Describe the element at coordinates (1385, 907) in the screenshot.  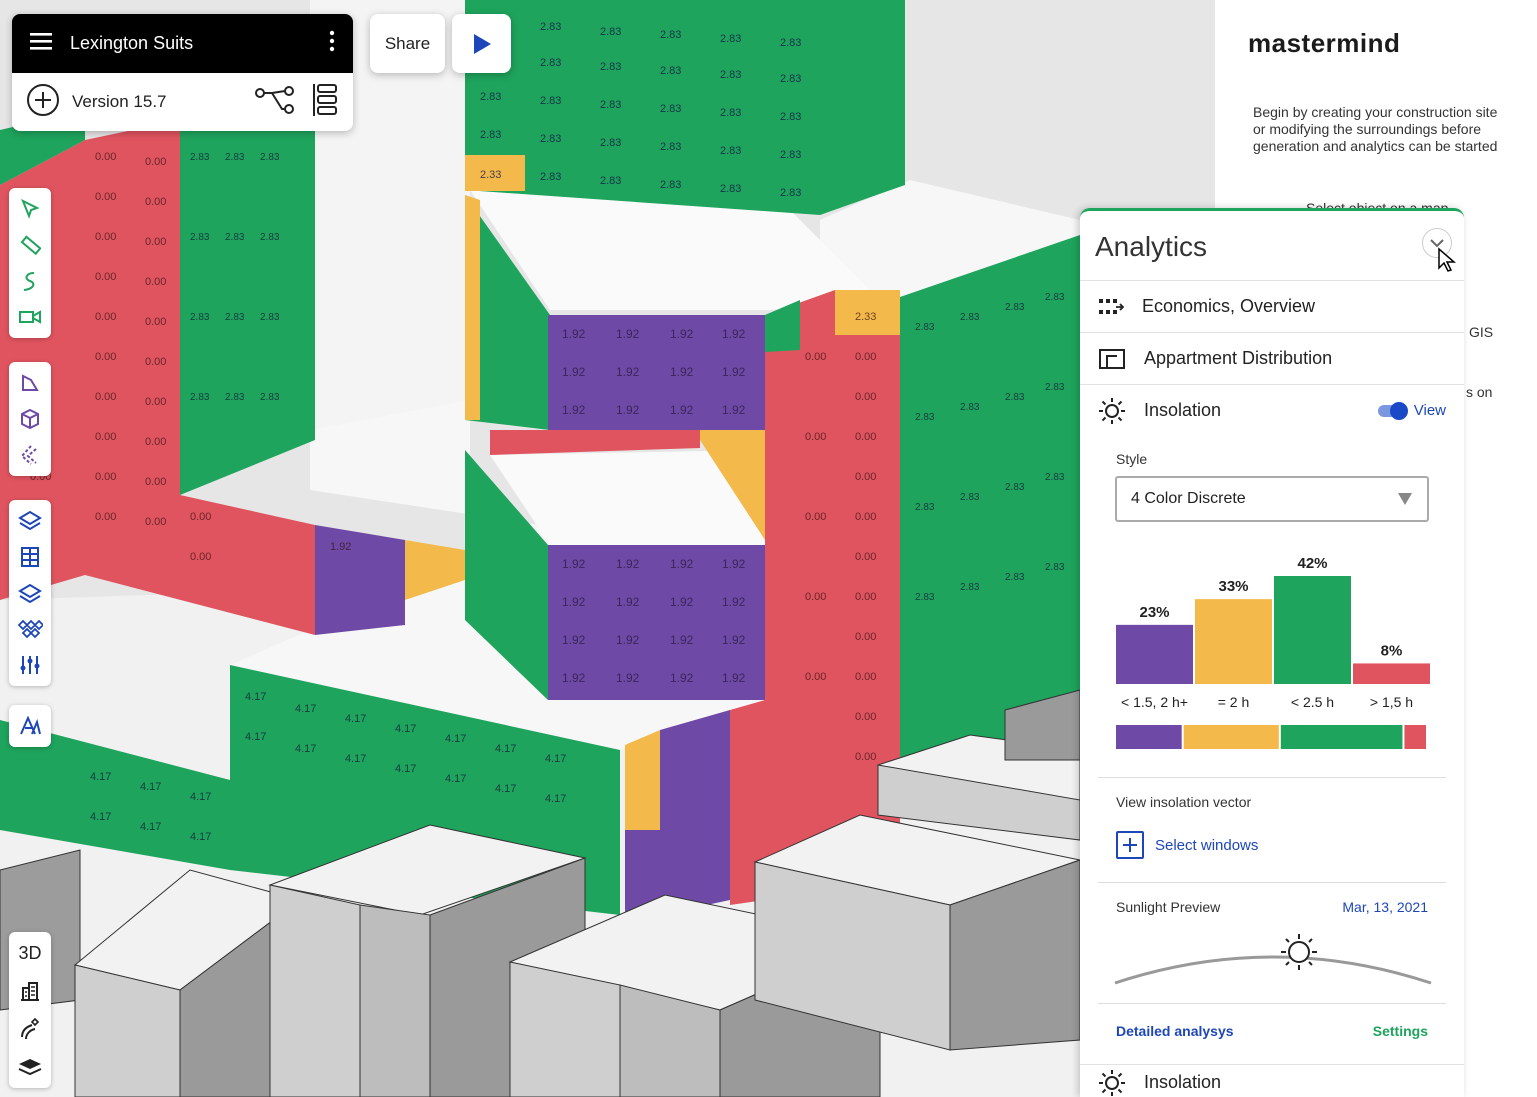
I see `sunlight-date: Mar, 13, 2021` at that location.